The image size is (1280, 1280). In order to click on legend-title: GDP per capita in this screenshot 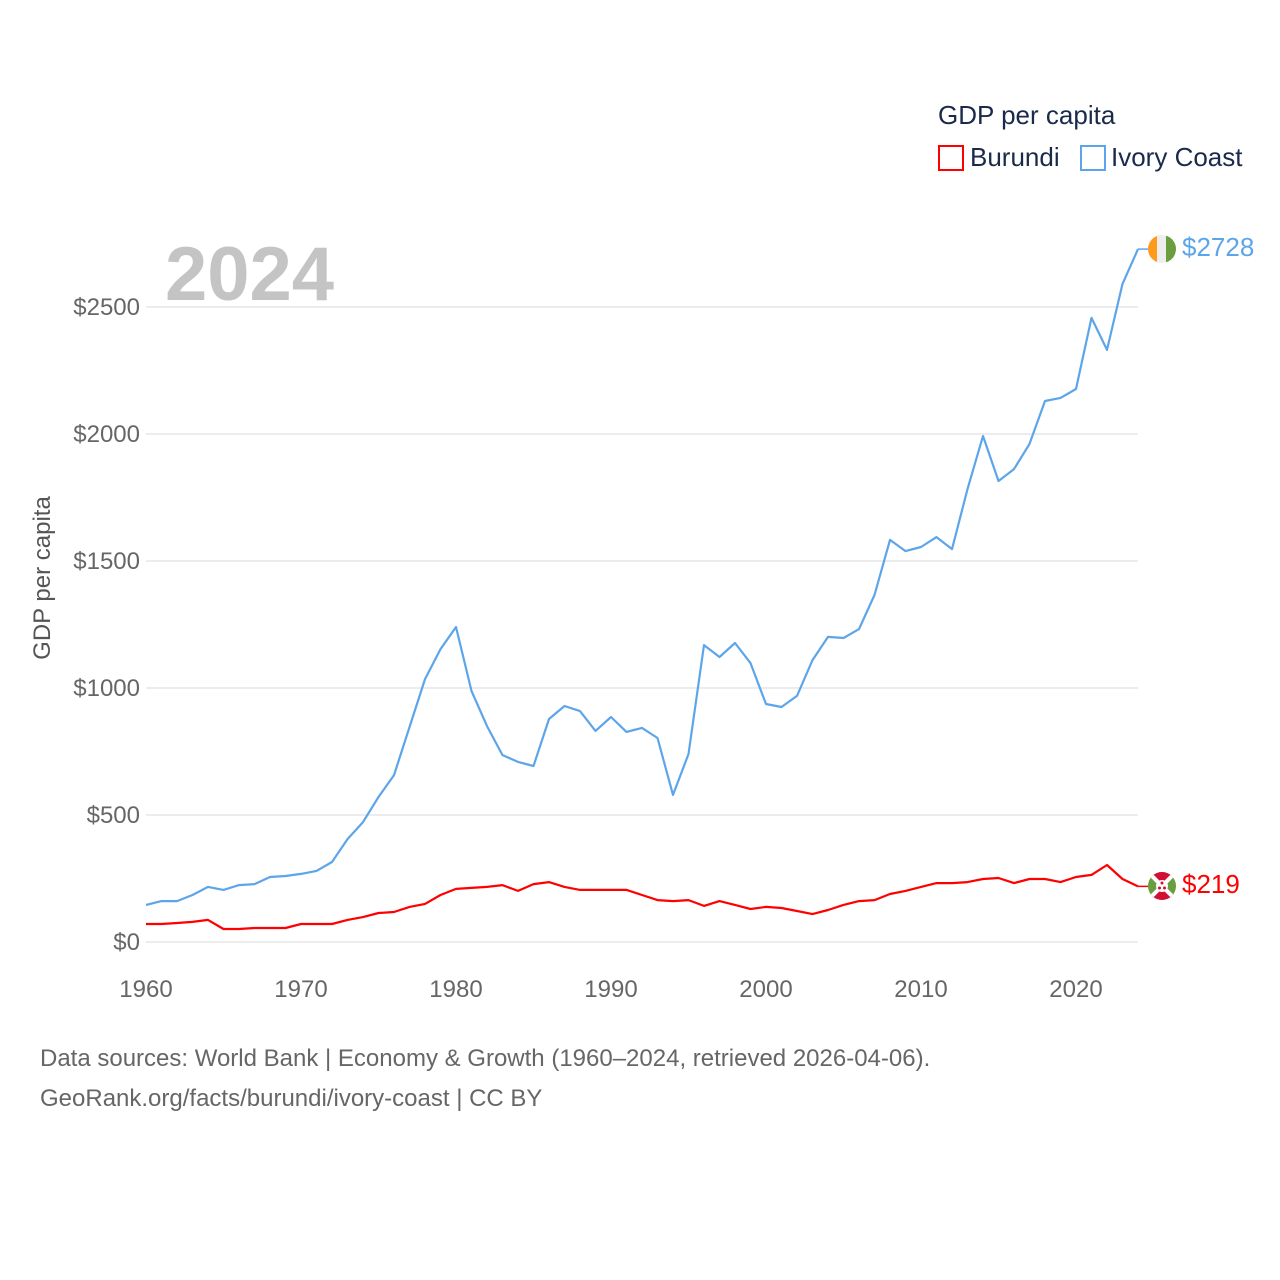, I will do `click(1027, 115)`.